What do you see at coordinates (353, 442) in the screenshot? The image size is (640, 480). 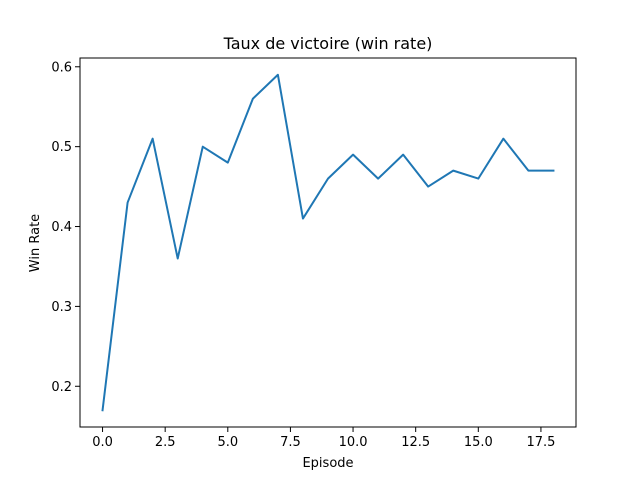 I see `x-tick-label: 10.0` at bounding box center [353, 442].